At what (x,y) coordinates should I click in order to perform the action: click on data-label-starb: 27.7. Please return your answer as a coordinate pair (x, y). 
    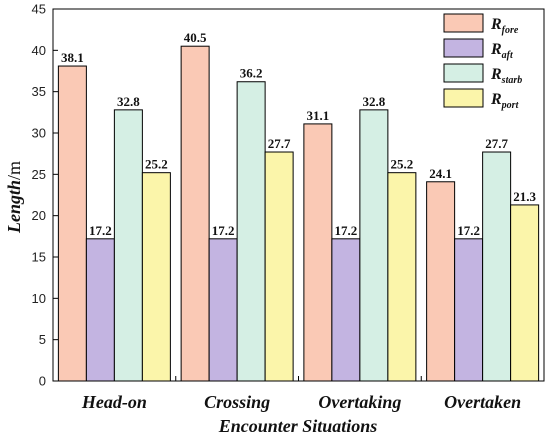
    Looking at the image, I should click on (496, 143).